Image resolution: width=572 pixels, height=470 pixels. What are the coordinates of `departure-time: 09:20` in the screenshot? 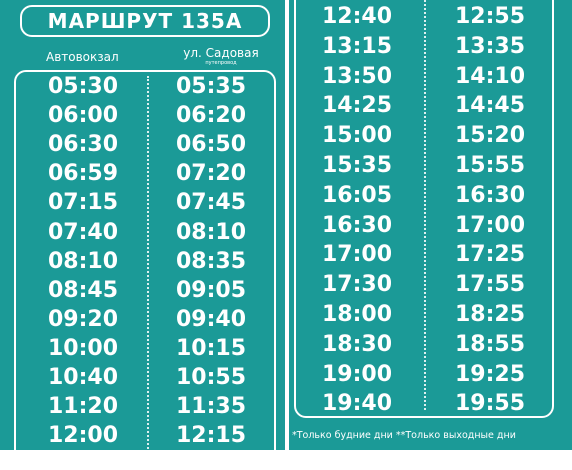 It's located at (83, 319).